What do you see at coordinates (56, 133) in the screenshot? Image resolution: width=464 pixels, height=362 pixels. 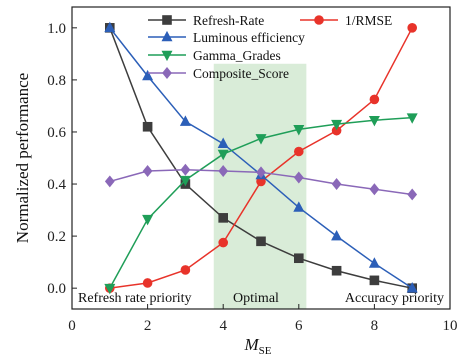 I see `y-tick-label: 0.6` at bounding box center [56, 133].